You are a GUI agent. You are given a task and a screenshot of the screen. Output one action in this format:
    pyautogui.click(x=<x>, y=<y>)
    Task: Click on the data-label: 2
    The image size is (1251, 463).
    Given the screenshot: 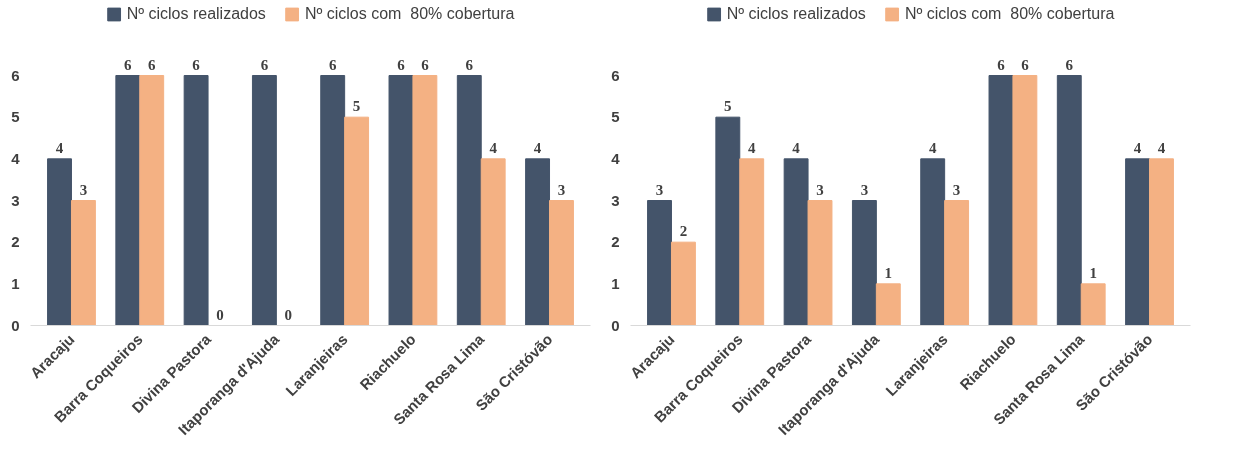 What is the action you would take?
    pyautogui.click(x=683, y=231)
    